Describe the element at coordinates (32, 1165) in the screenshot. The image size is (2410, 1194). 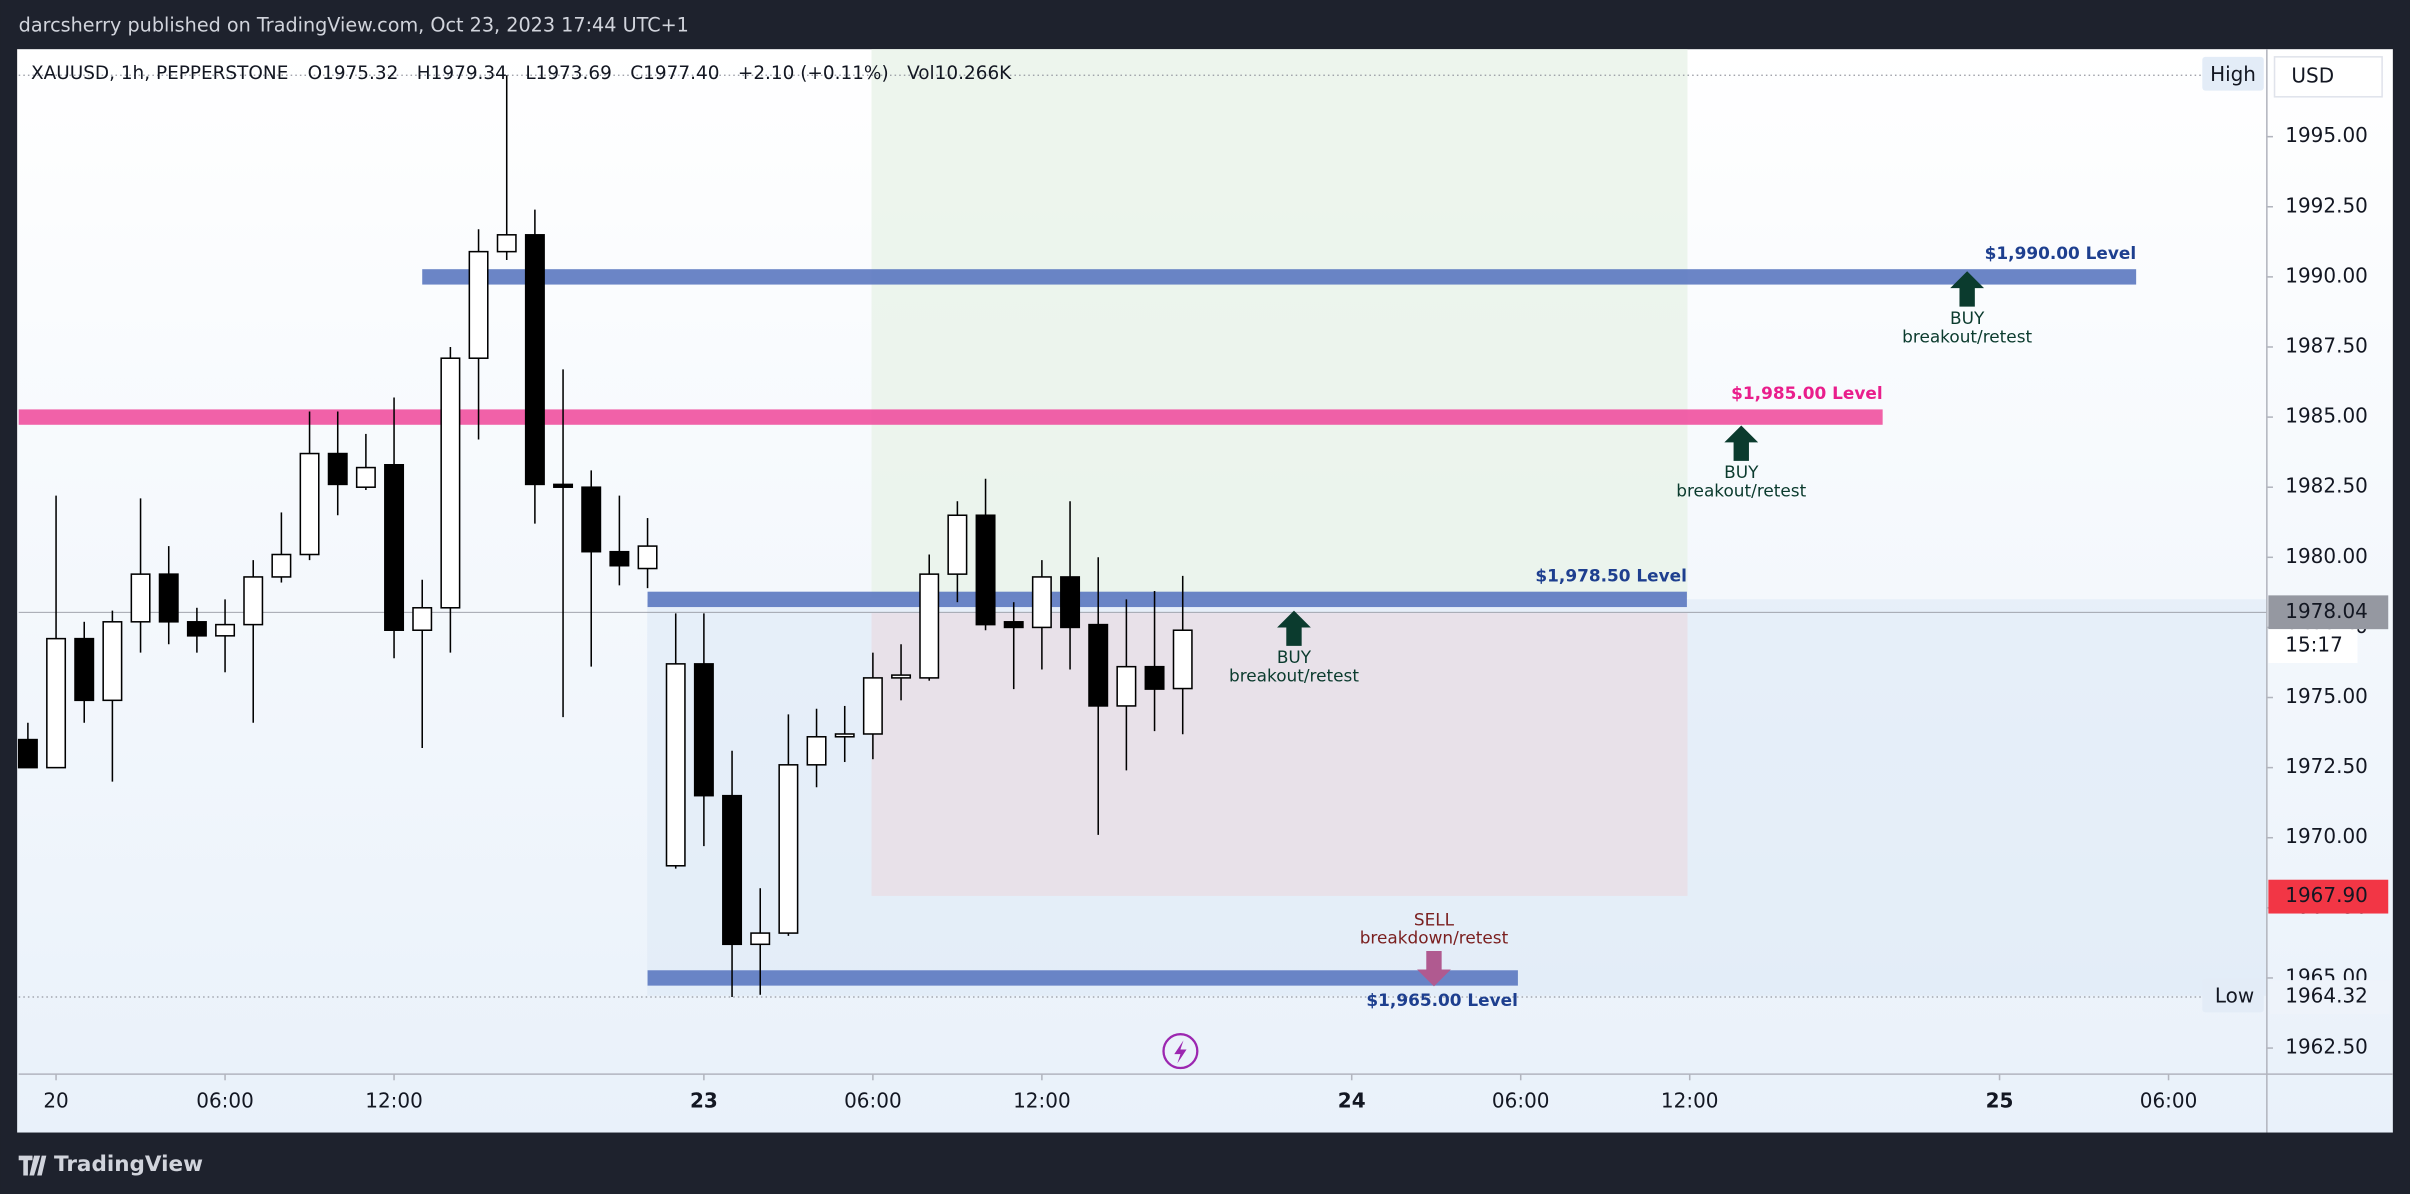
I see `logo` at that location.